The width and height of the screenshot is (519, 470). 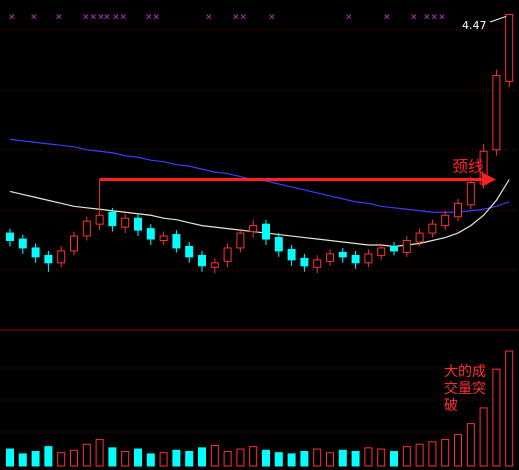 I want to click on price-label: 4.47, so click(x=474, y=25).